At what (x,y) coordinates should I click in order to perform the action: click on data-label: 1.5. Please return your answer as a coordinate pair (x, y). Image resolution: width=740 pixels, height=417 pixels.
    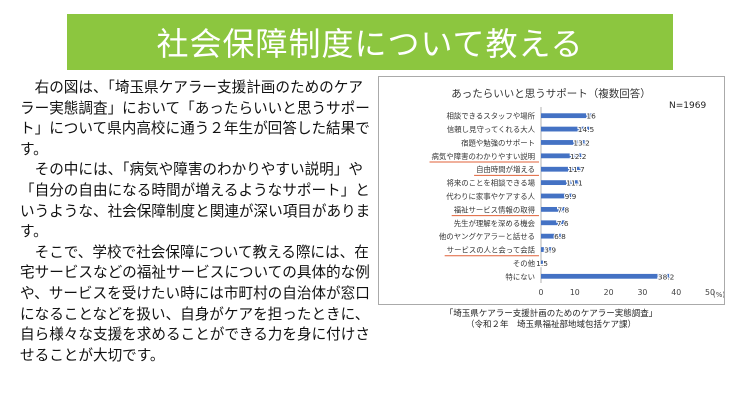
    Looking at the image, I should click on (542, 263).